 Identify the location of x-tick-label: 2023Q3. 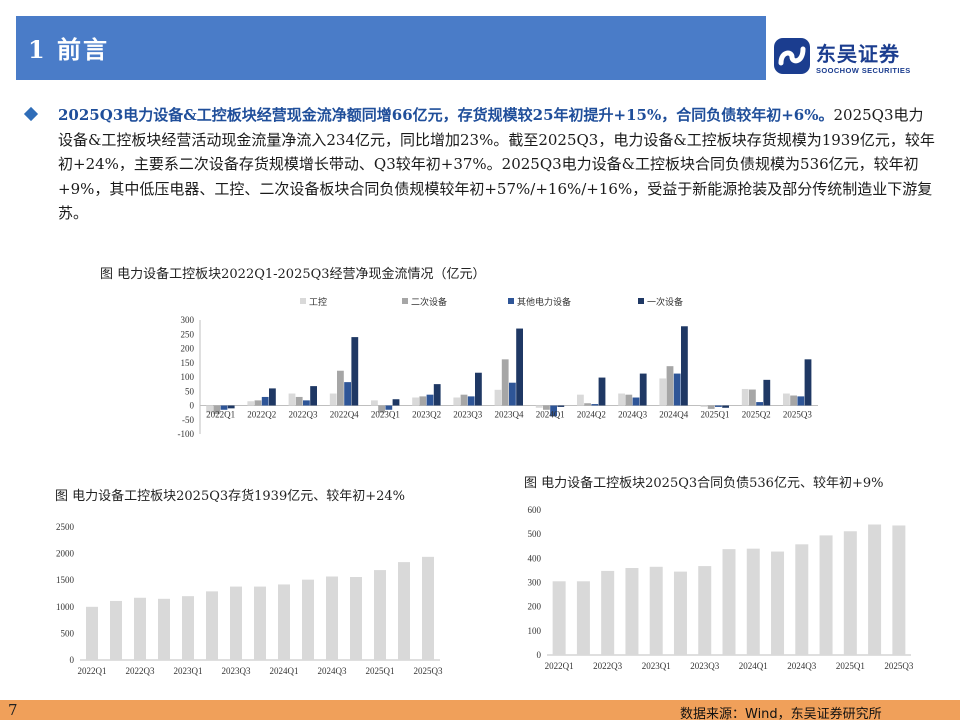
(236, 671).